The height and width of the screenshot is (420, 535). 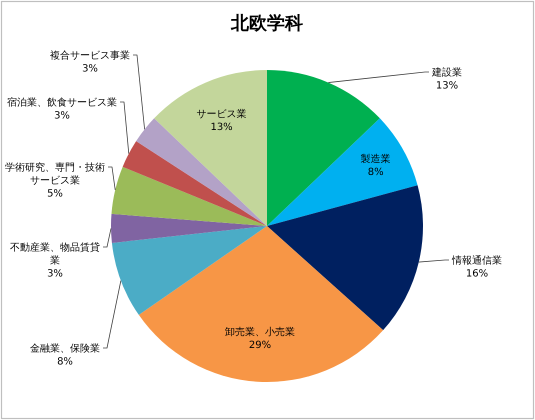 What do you see at coordinates (267, 23) in the screenshot?
I see `title: 北欧学科` at bounding box center [267, 23].